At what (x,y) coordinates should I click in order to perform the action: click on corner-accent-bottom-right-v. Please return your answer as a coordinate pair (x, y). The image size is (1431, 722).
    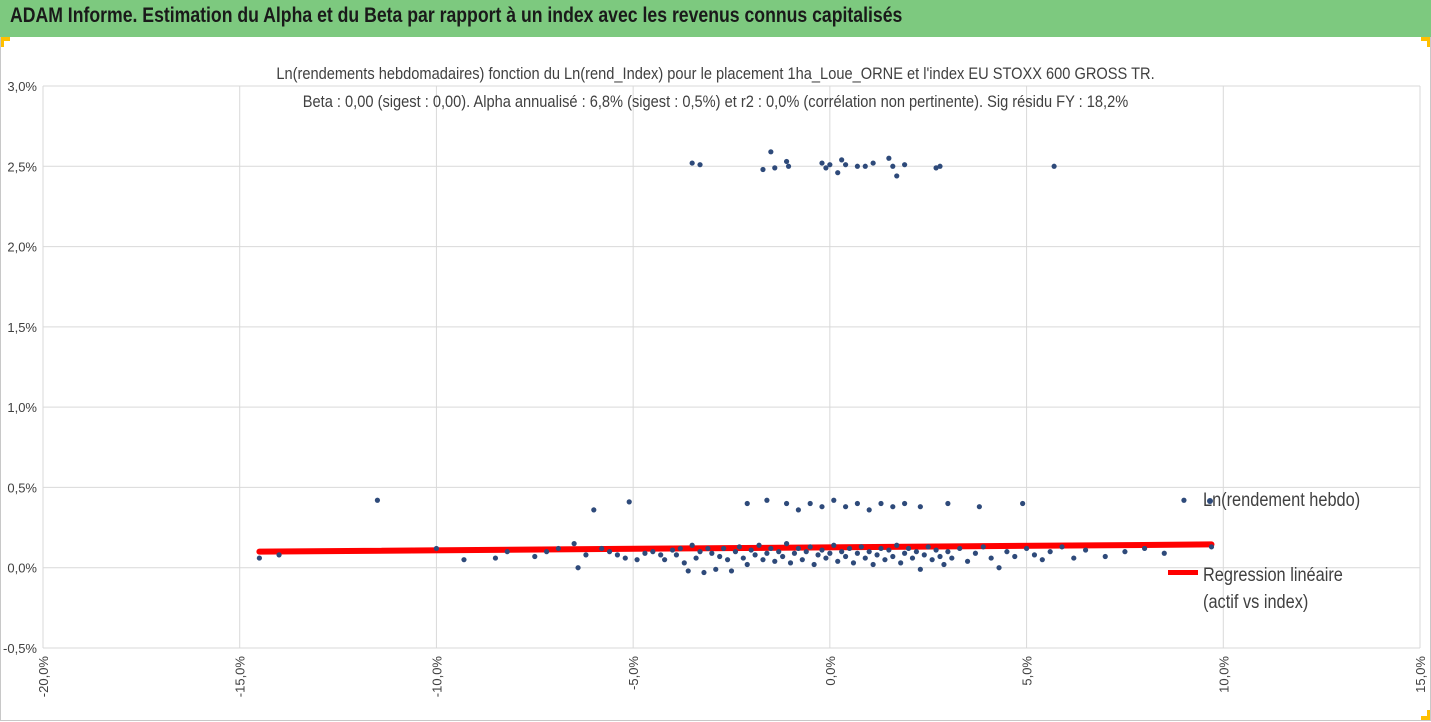
    Looking at the image, I should click on (1429, 715).